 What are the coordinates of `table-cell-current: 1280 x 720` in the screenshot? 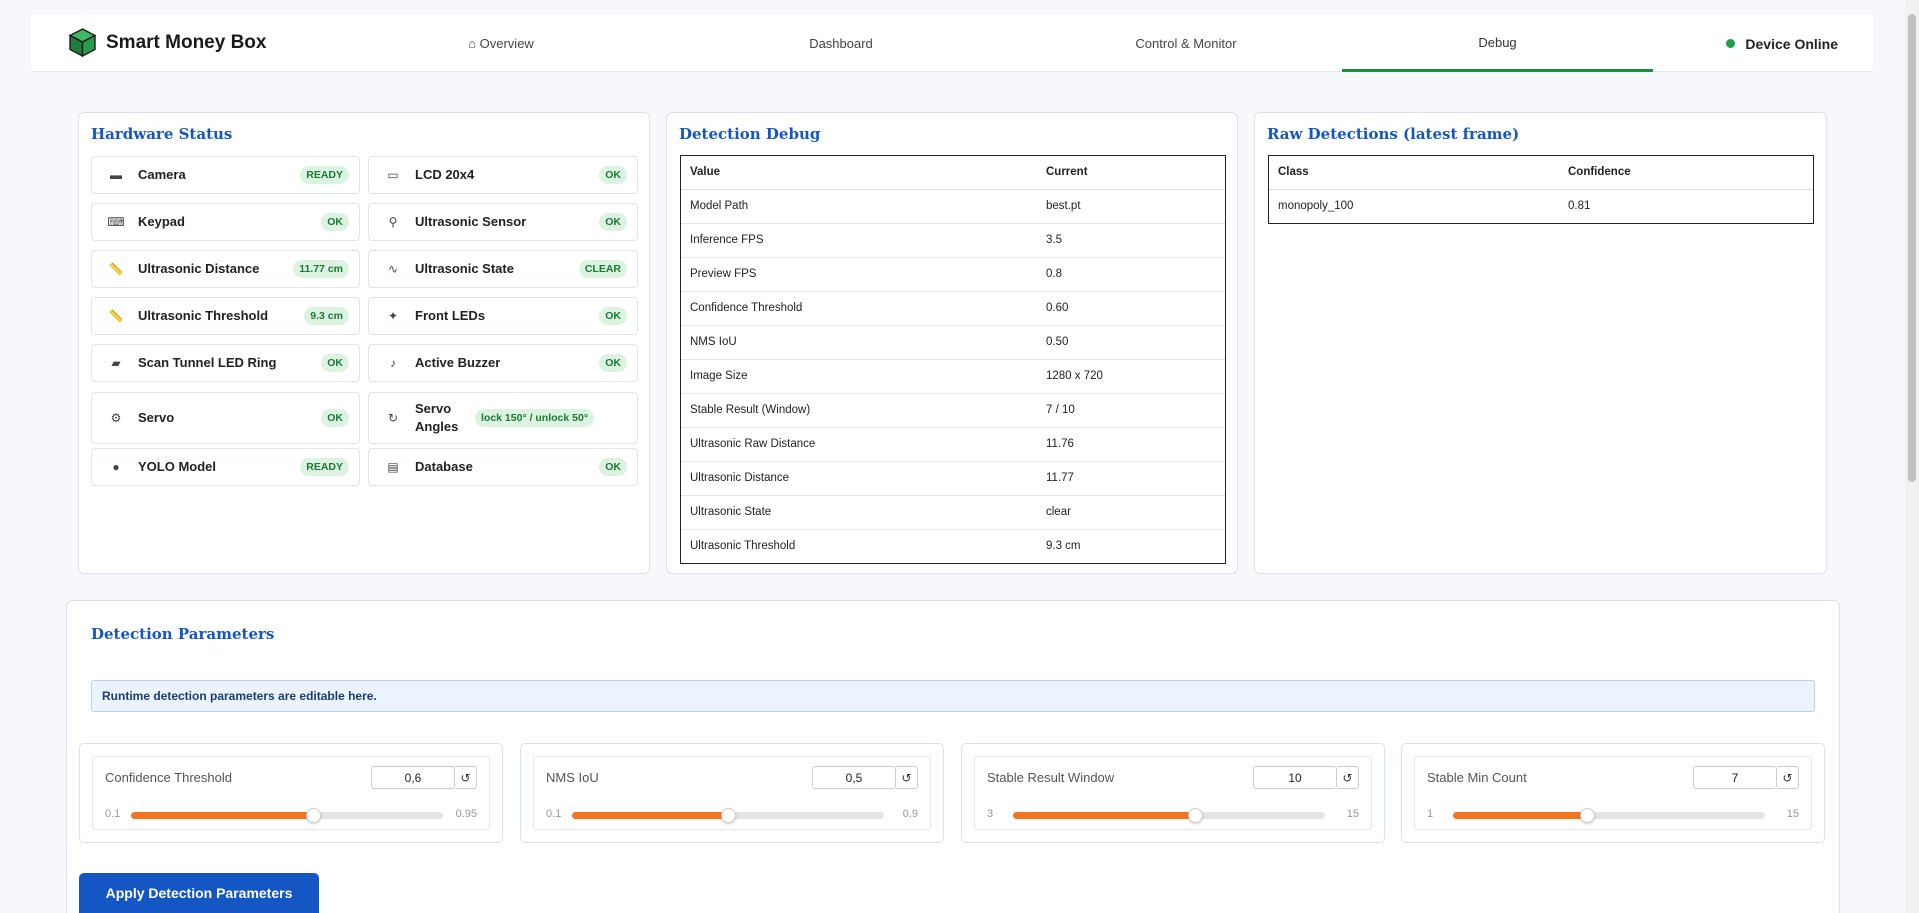 It's located at (1131, 376).